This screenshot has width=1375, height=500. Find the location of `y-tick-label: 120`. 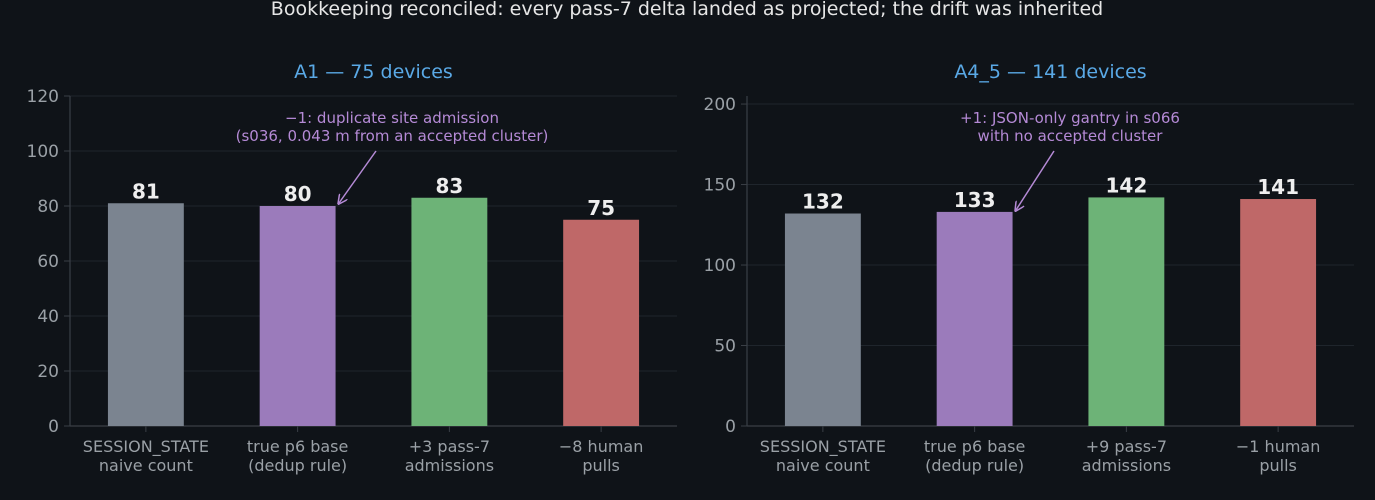

y-tick-label: 120 is located at coordinates (43, 97).